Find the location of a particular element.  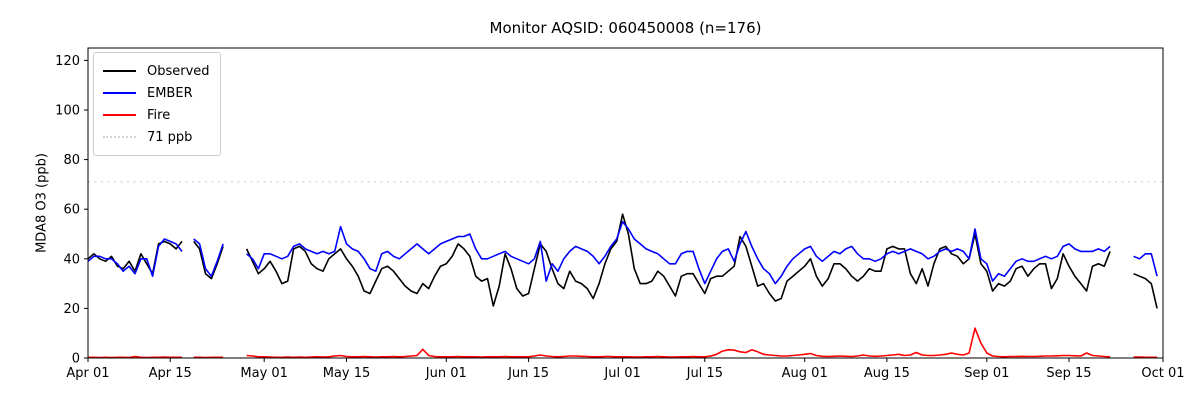

series-line-ember is located at coordinates (622, 252).